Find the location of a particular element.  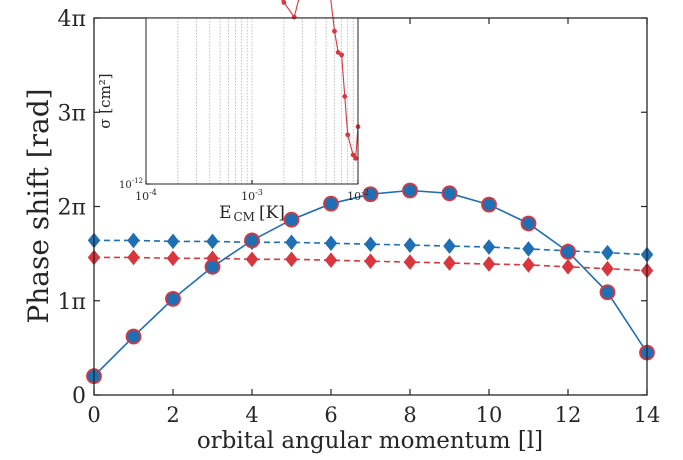

inset-x-tick-exponent: -2 is located at coordinates (365, 192).